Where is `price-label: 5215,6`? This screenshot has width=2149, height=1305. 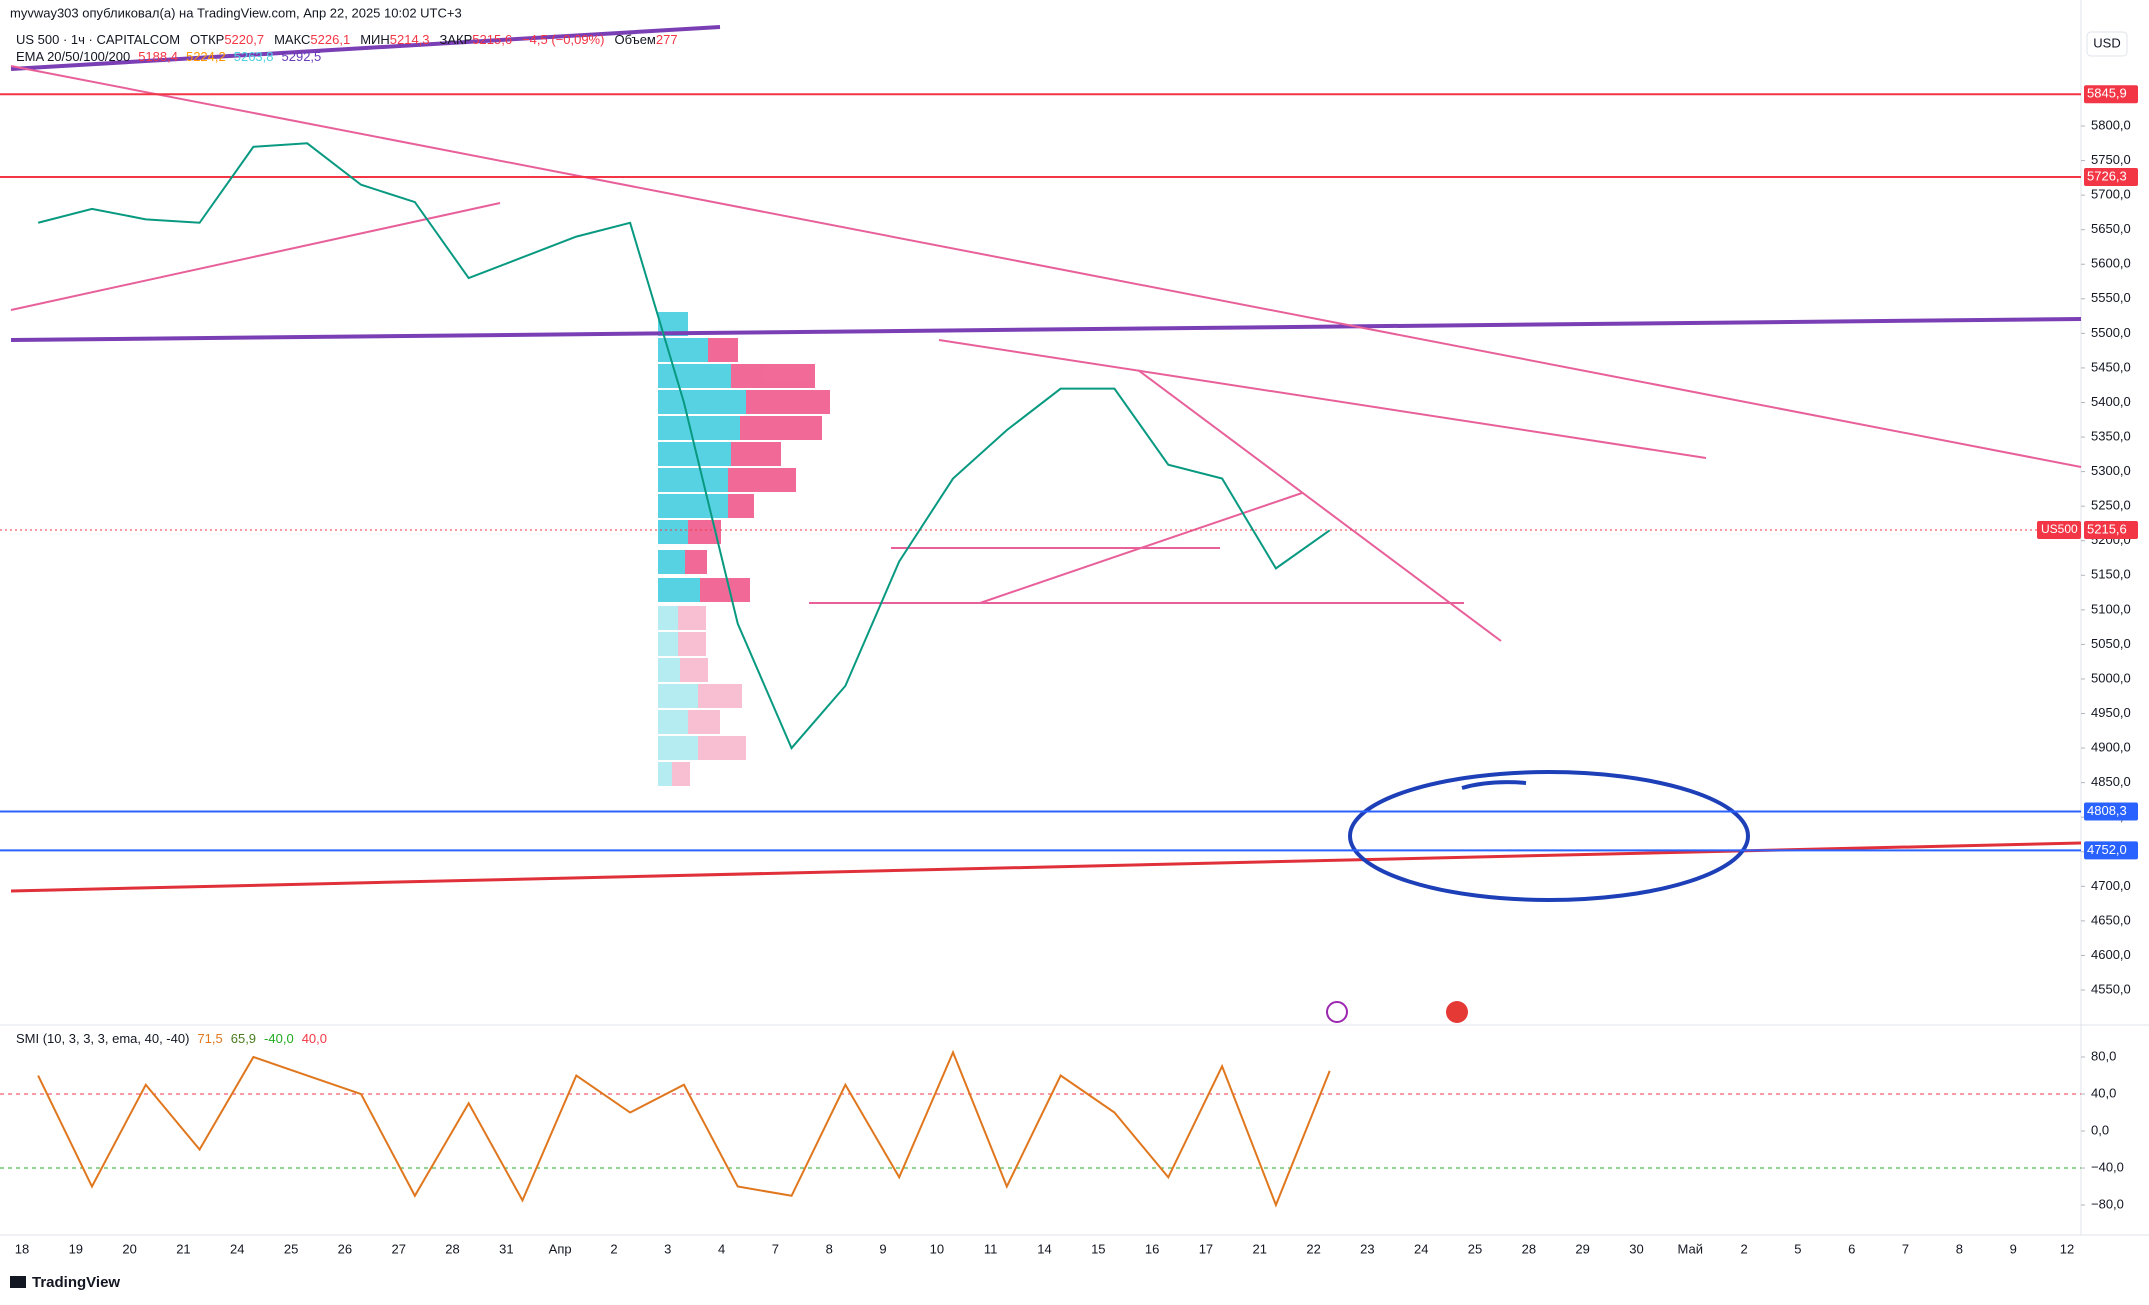 price-label: 5215,6 is located at coordinates (2107, 528).